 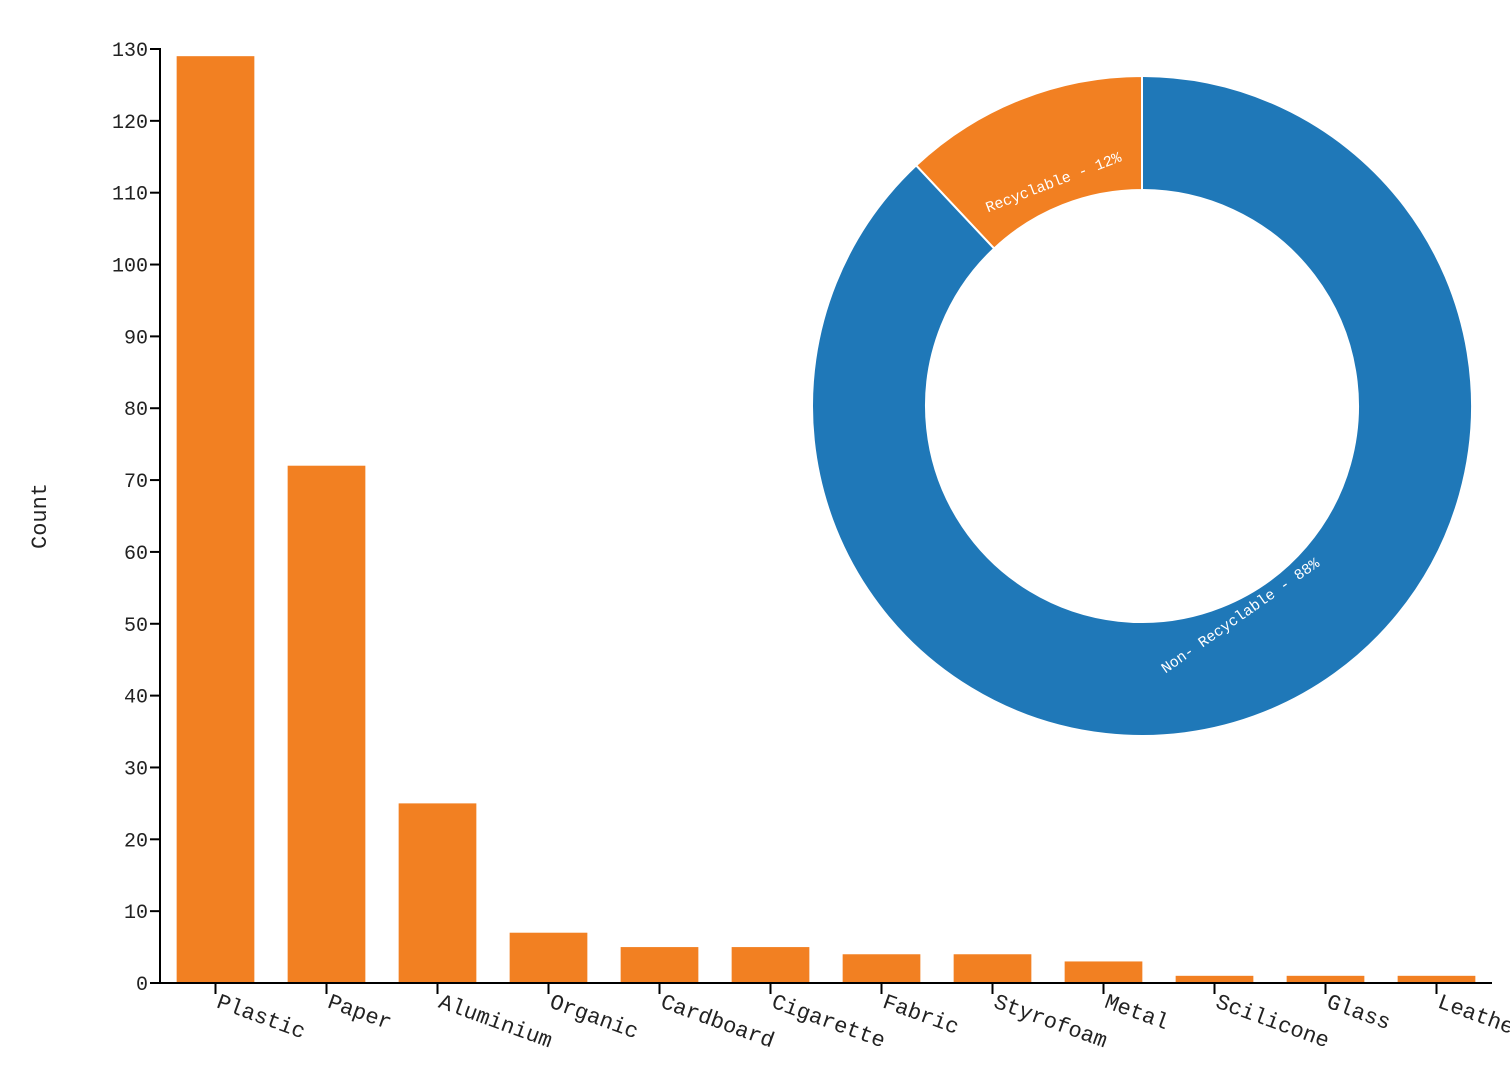 What do you see at coordinates (1325, 979) in the screenshot?
I see `bar-glass` at bounding box center [1325, 979].